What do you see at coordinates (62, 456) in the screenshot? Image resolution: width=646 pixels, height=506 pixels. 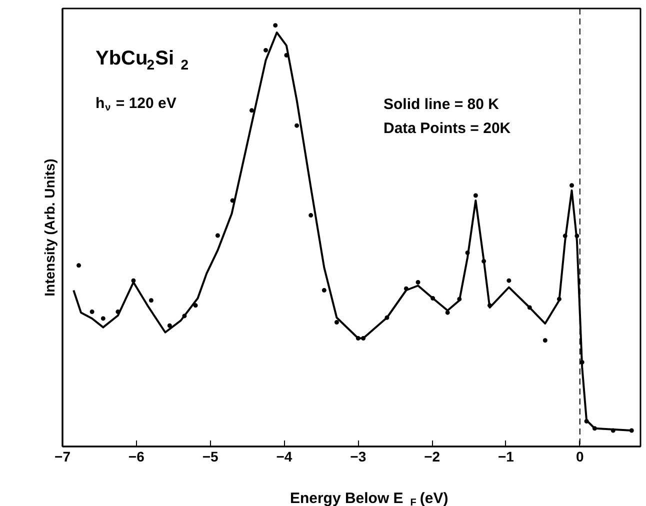 I see `x-tick-label: −7` at bounding box center [62, 456].